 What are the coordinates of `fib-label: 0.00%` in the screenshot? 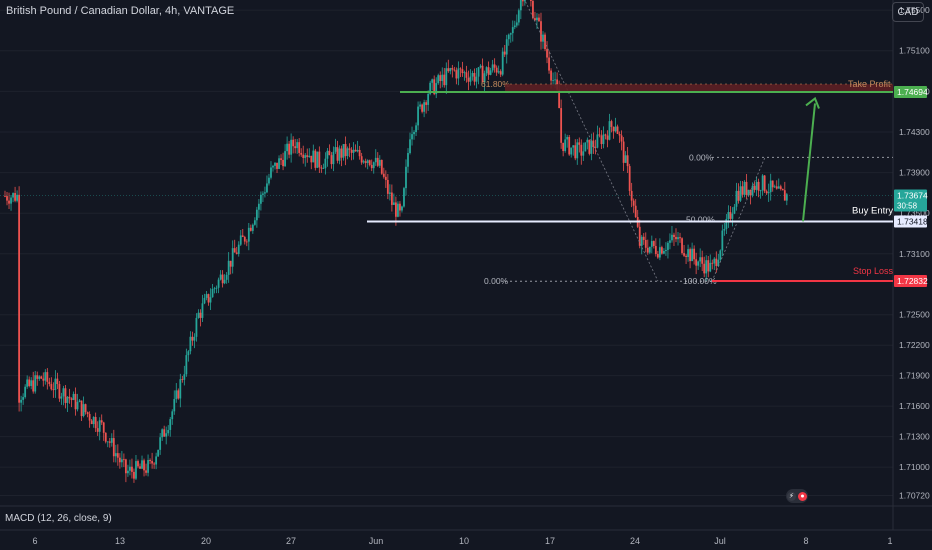 It's located at (701, 157).